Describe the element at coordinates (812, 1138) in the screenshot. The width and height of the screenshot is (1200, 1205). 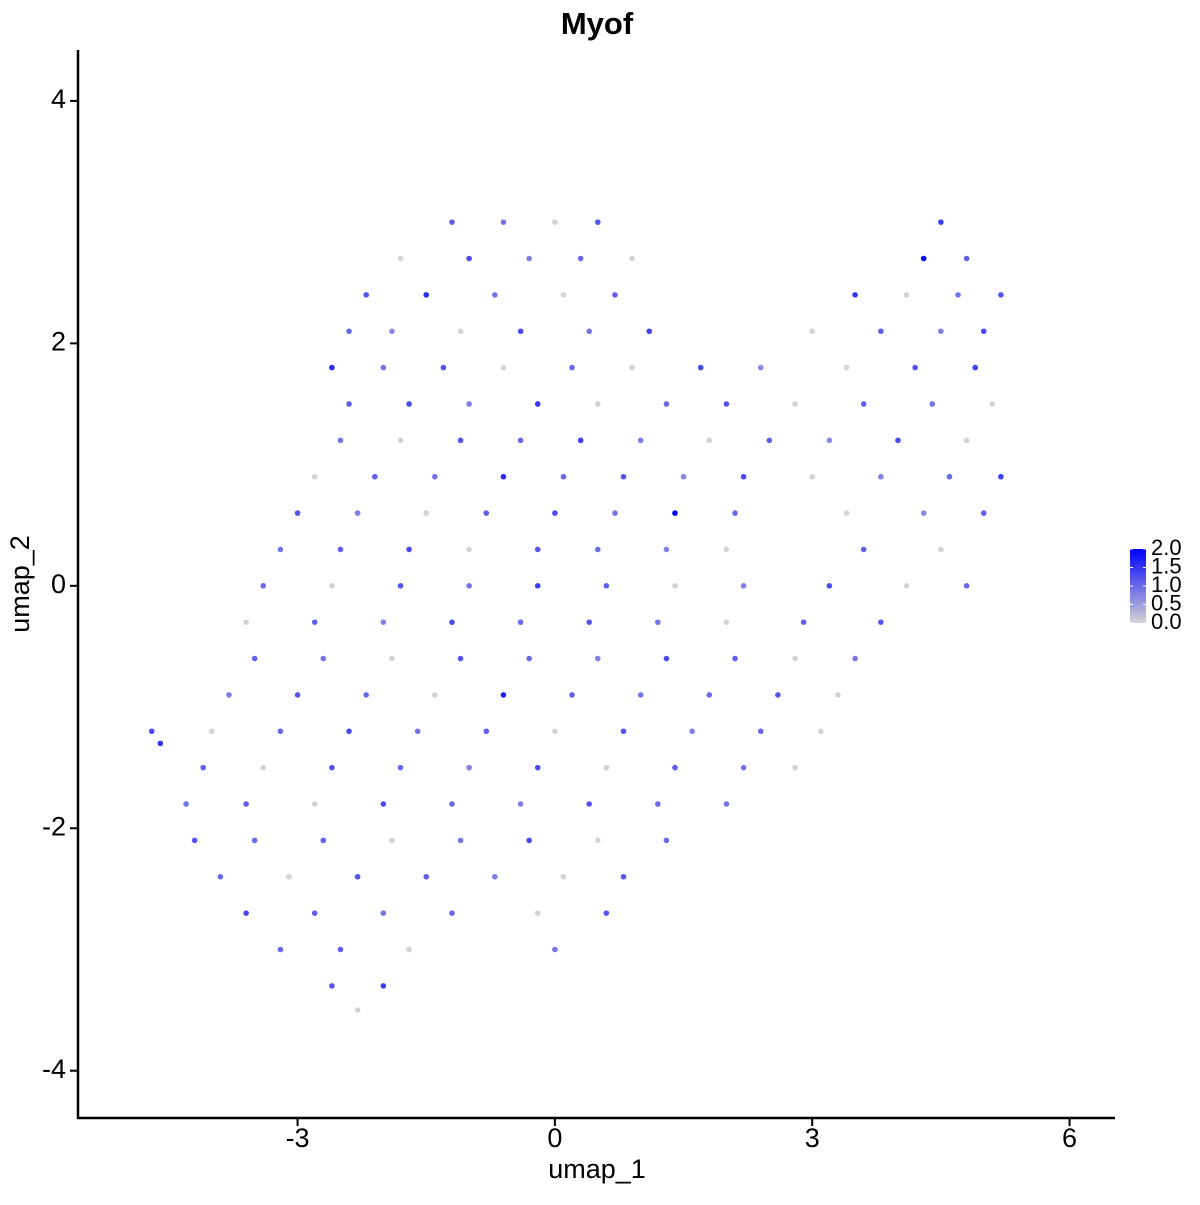
I see `x-tick-label: 3` at that location.